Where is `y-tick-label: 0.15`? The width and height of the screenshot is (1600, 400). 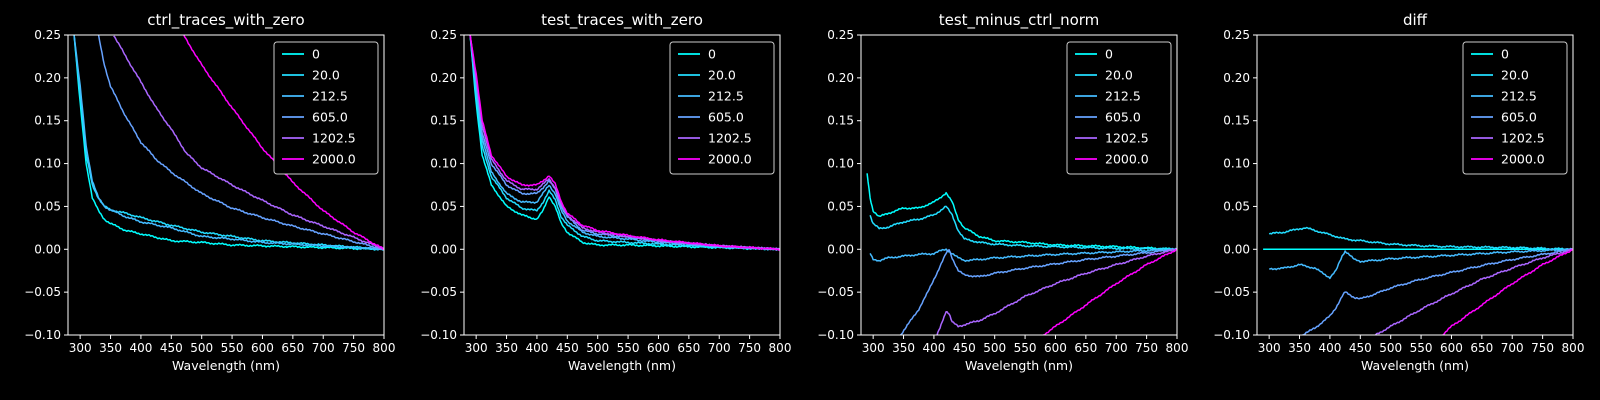
y-tick-label: 0.15 is located at coordinates (443, 121).